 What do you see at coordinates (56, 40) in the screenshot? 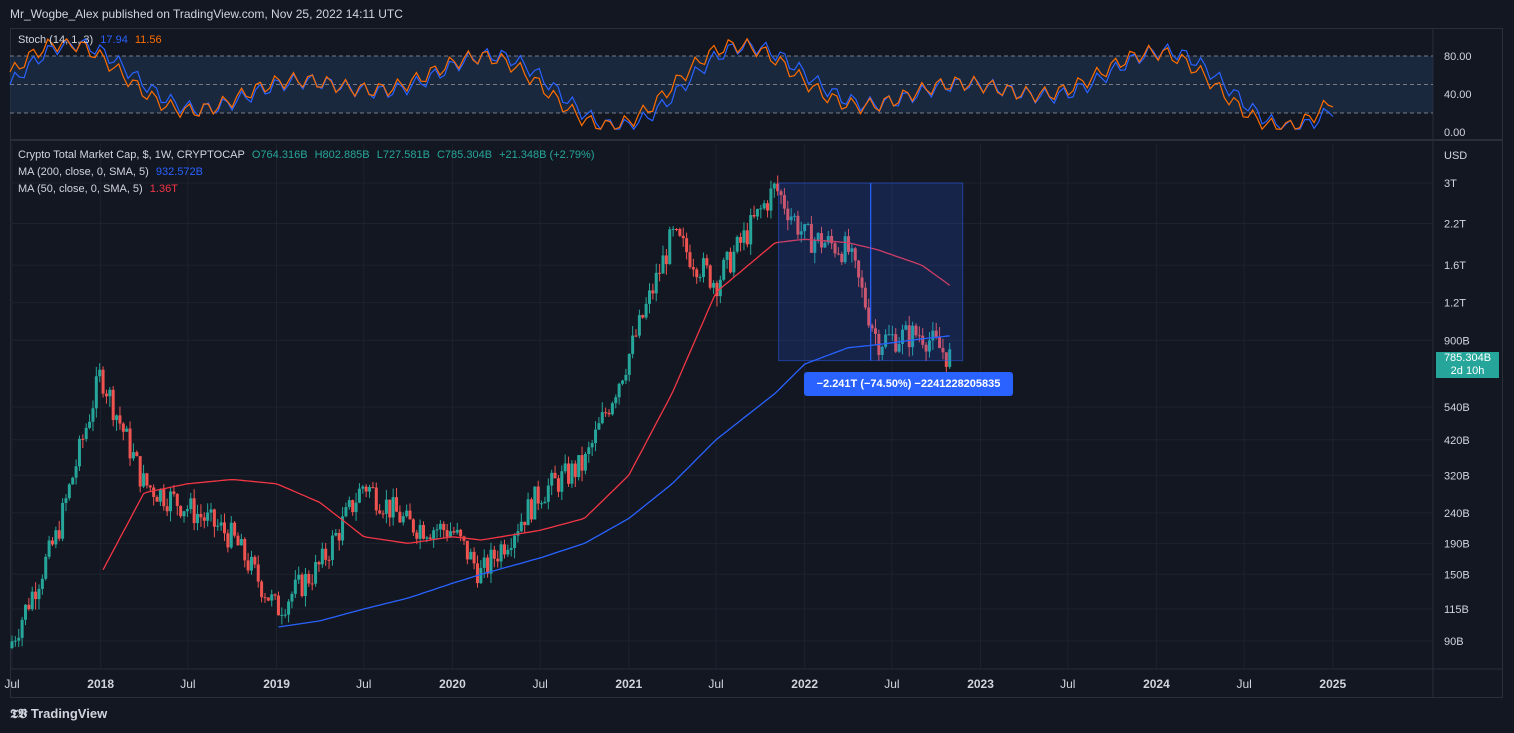
I see `stoch-label: Stoch (14, 1, 3)` at bounding box center [56, 40].